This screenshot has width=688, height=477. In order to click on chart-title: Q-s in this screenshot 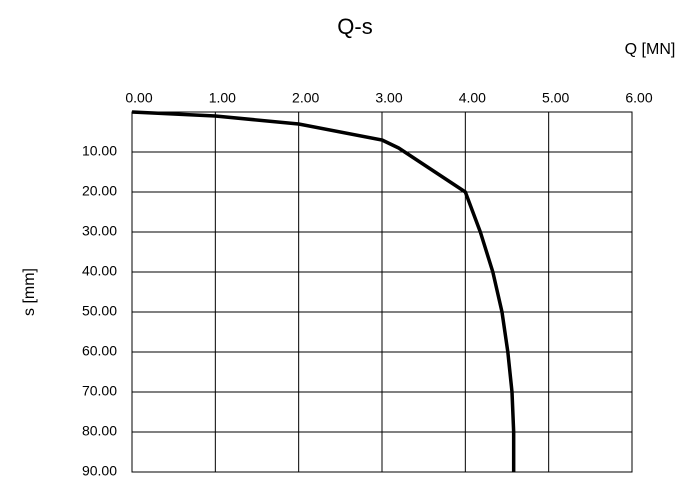, I will do `click(354, 26)`.